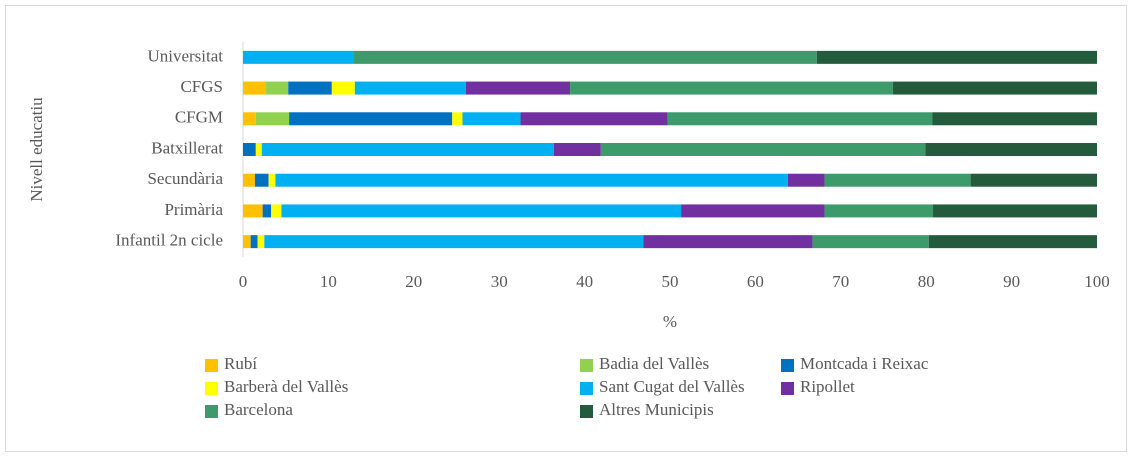 The image size is (1132, 457). Describe the element at coordinates (36, 149) in the screenshot. I see `y-axis-title: Nivell educatiu` at that location.